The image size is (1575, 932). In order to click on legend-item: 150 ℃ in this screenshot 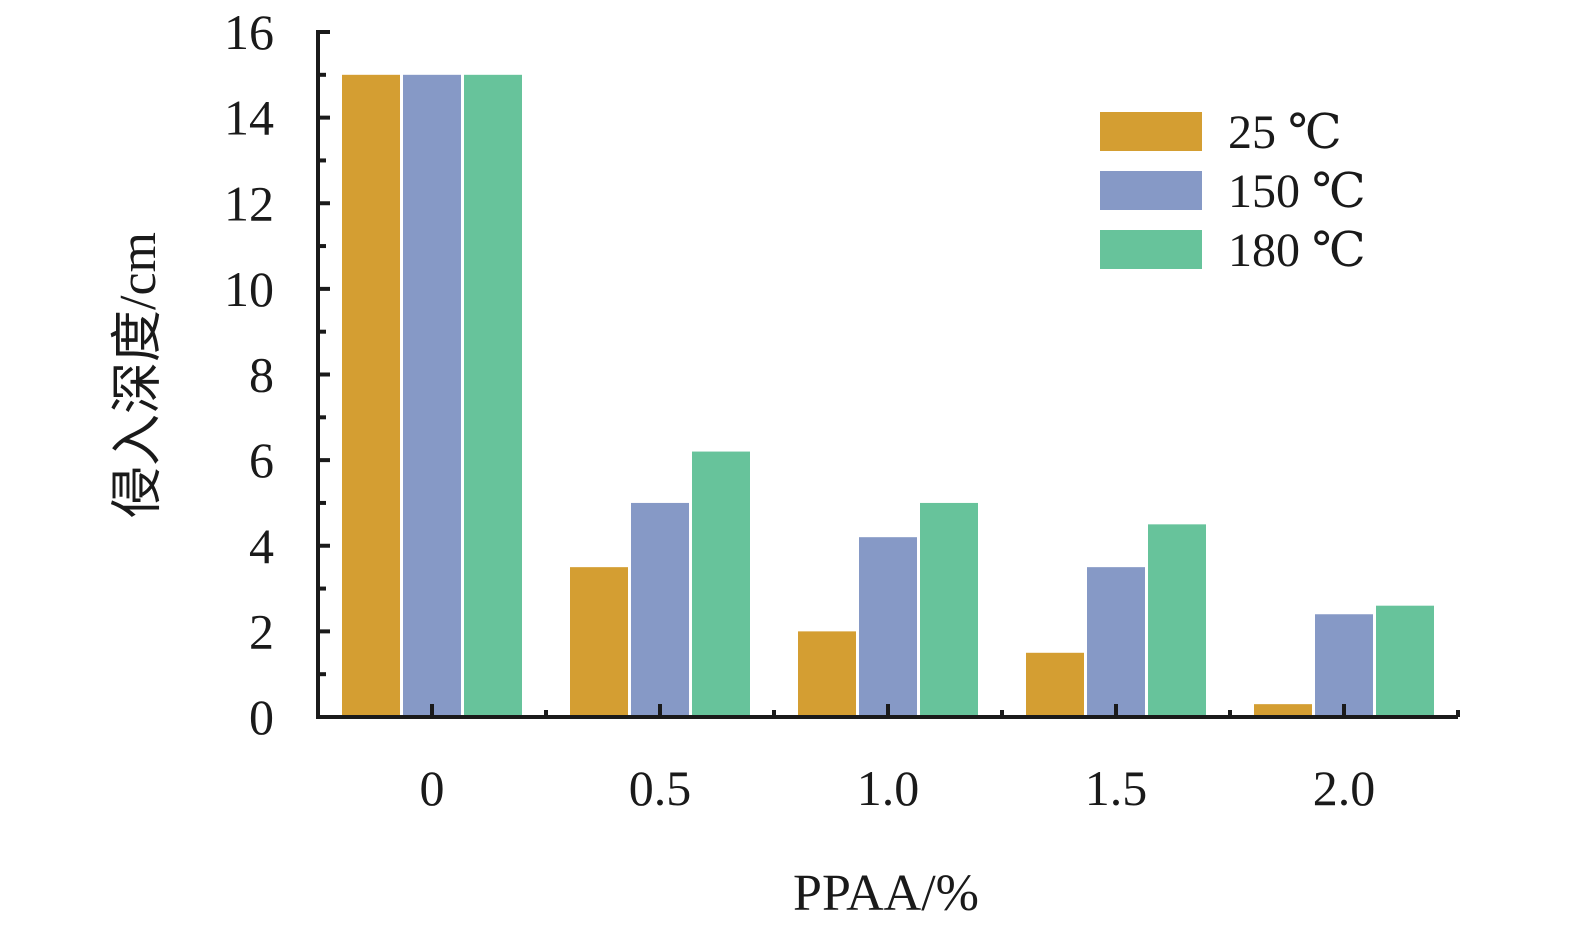, I will do `click(1233, 191)`.